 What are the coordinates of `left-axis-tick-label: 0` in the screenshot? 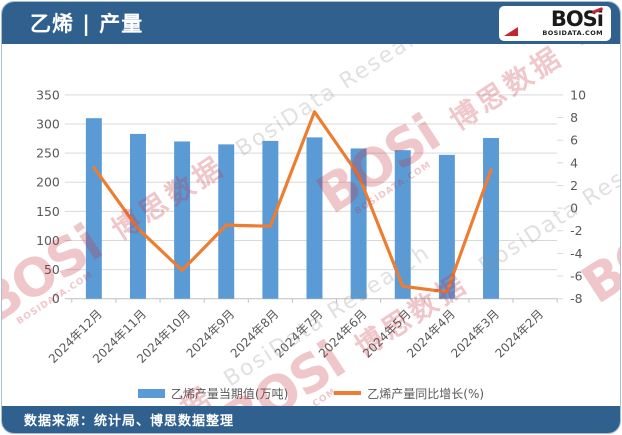 It's located at (56, 298).